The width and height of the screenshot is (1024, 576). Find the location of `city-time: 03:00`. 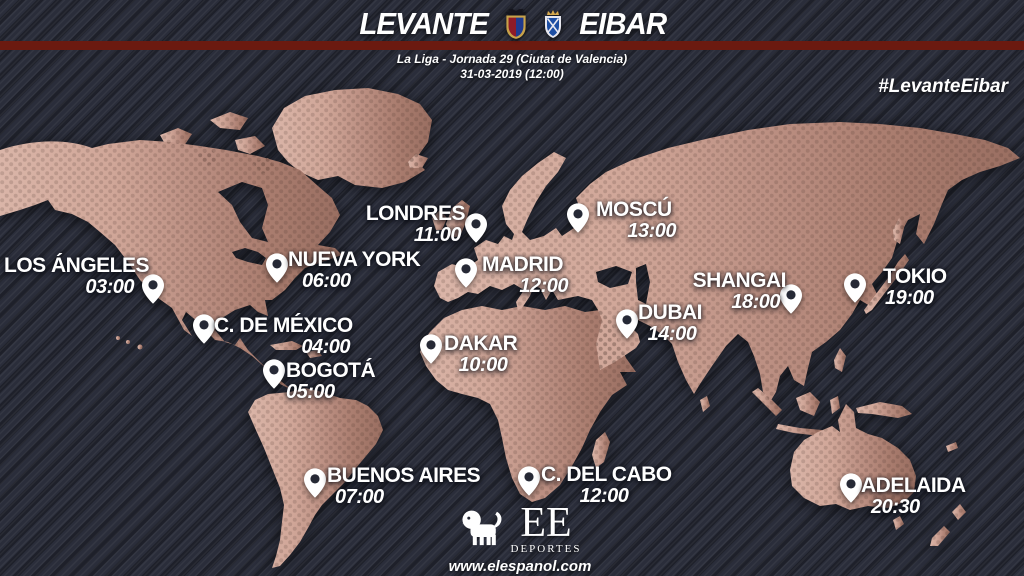

city-time: 03:00 is located at coordinates (109, 287).